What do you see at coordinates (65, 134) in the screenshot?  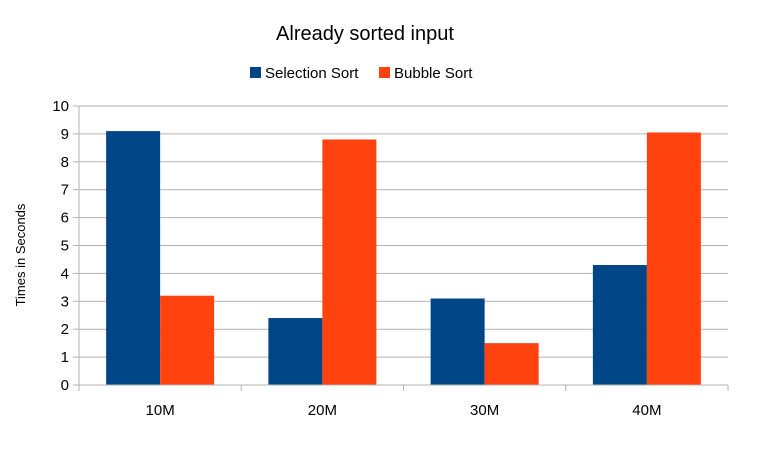 I see `y-tick-label-9: 9` at bounding box center [65, 134].